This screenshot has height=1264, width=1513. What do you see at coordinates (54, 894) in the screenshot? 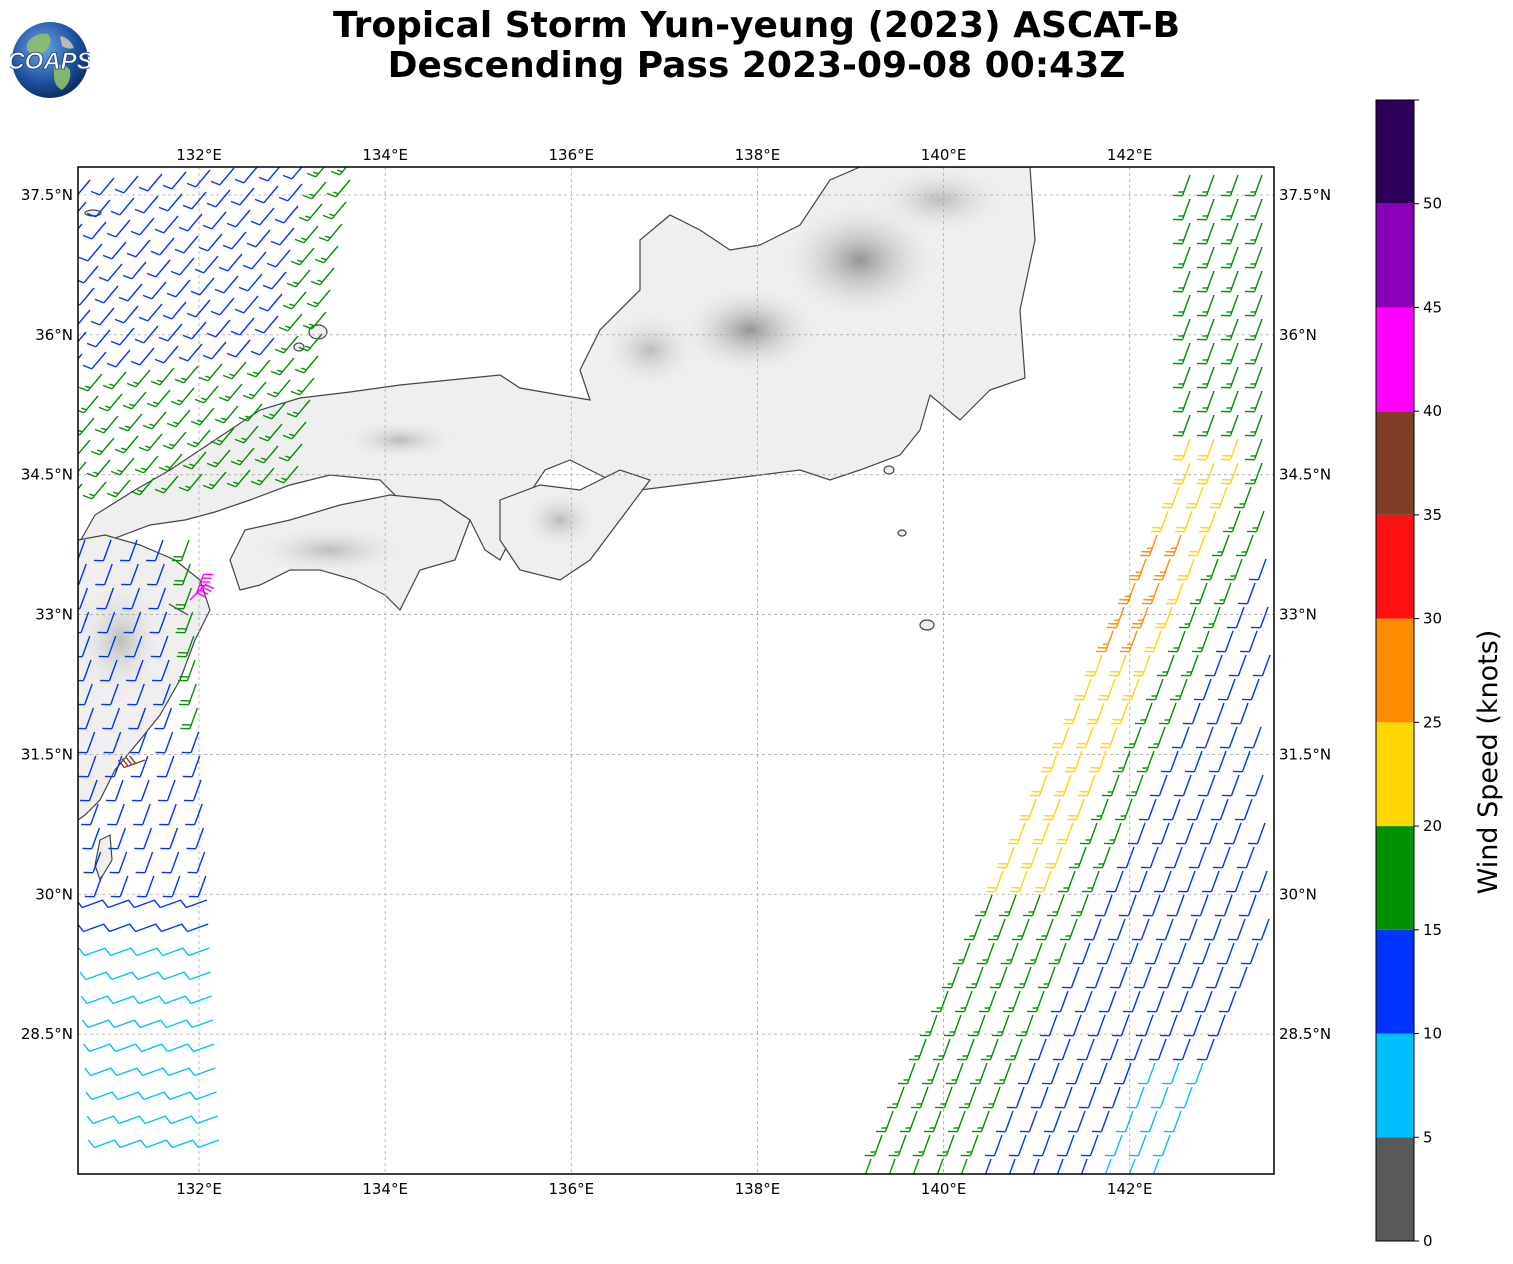
I see `lat-tick-label-left: 30°N` at bounding box center [54, 894].